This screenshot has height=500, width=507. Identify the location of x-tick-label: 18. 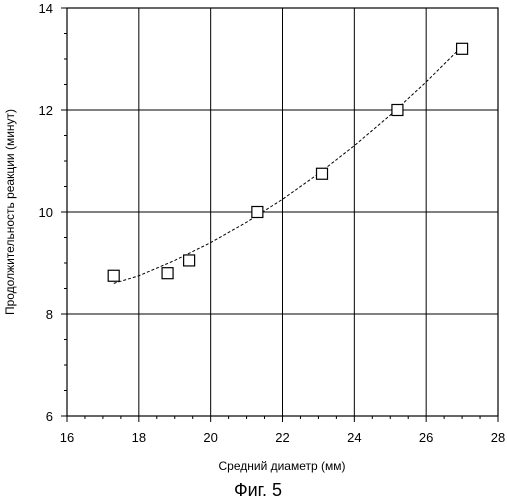
(139, 437).